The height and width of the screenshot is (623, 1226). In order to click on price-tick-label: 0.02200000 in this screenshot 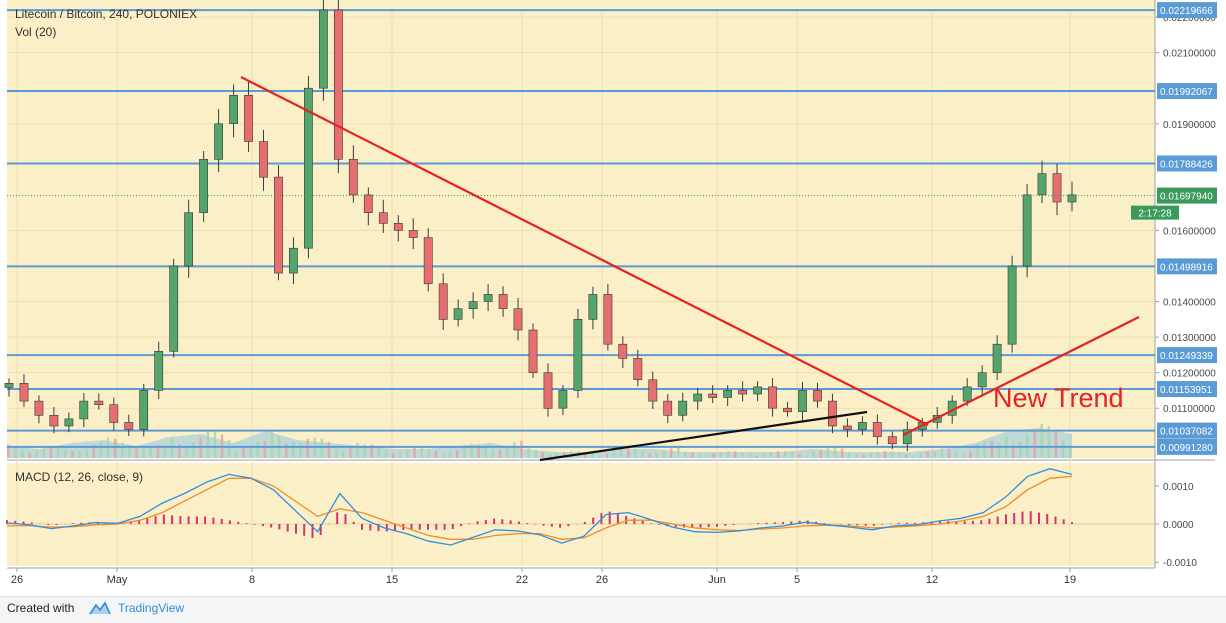, I will do `click(1189, 18)`.